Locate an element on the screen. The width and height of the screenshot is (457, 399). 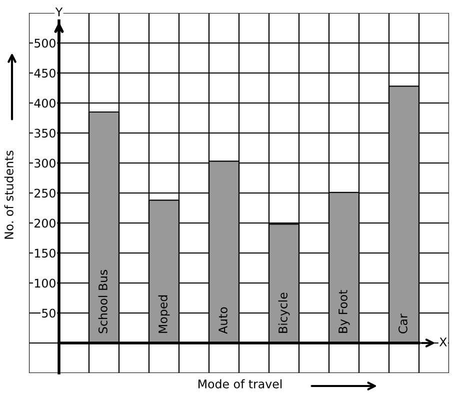
y-axis-title: No. of students is located at coordinates (9, 194).